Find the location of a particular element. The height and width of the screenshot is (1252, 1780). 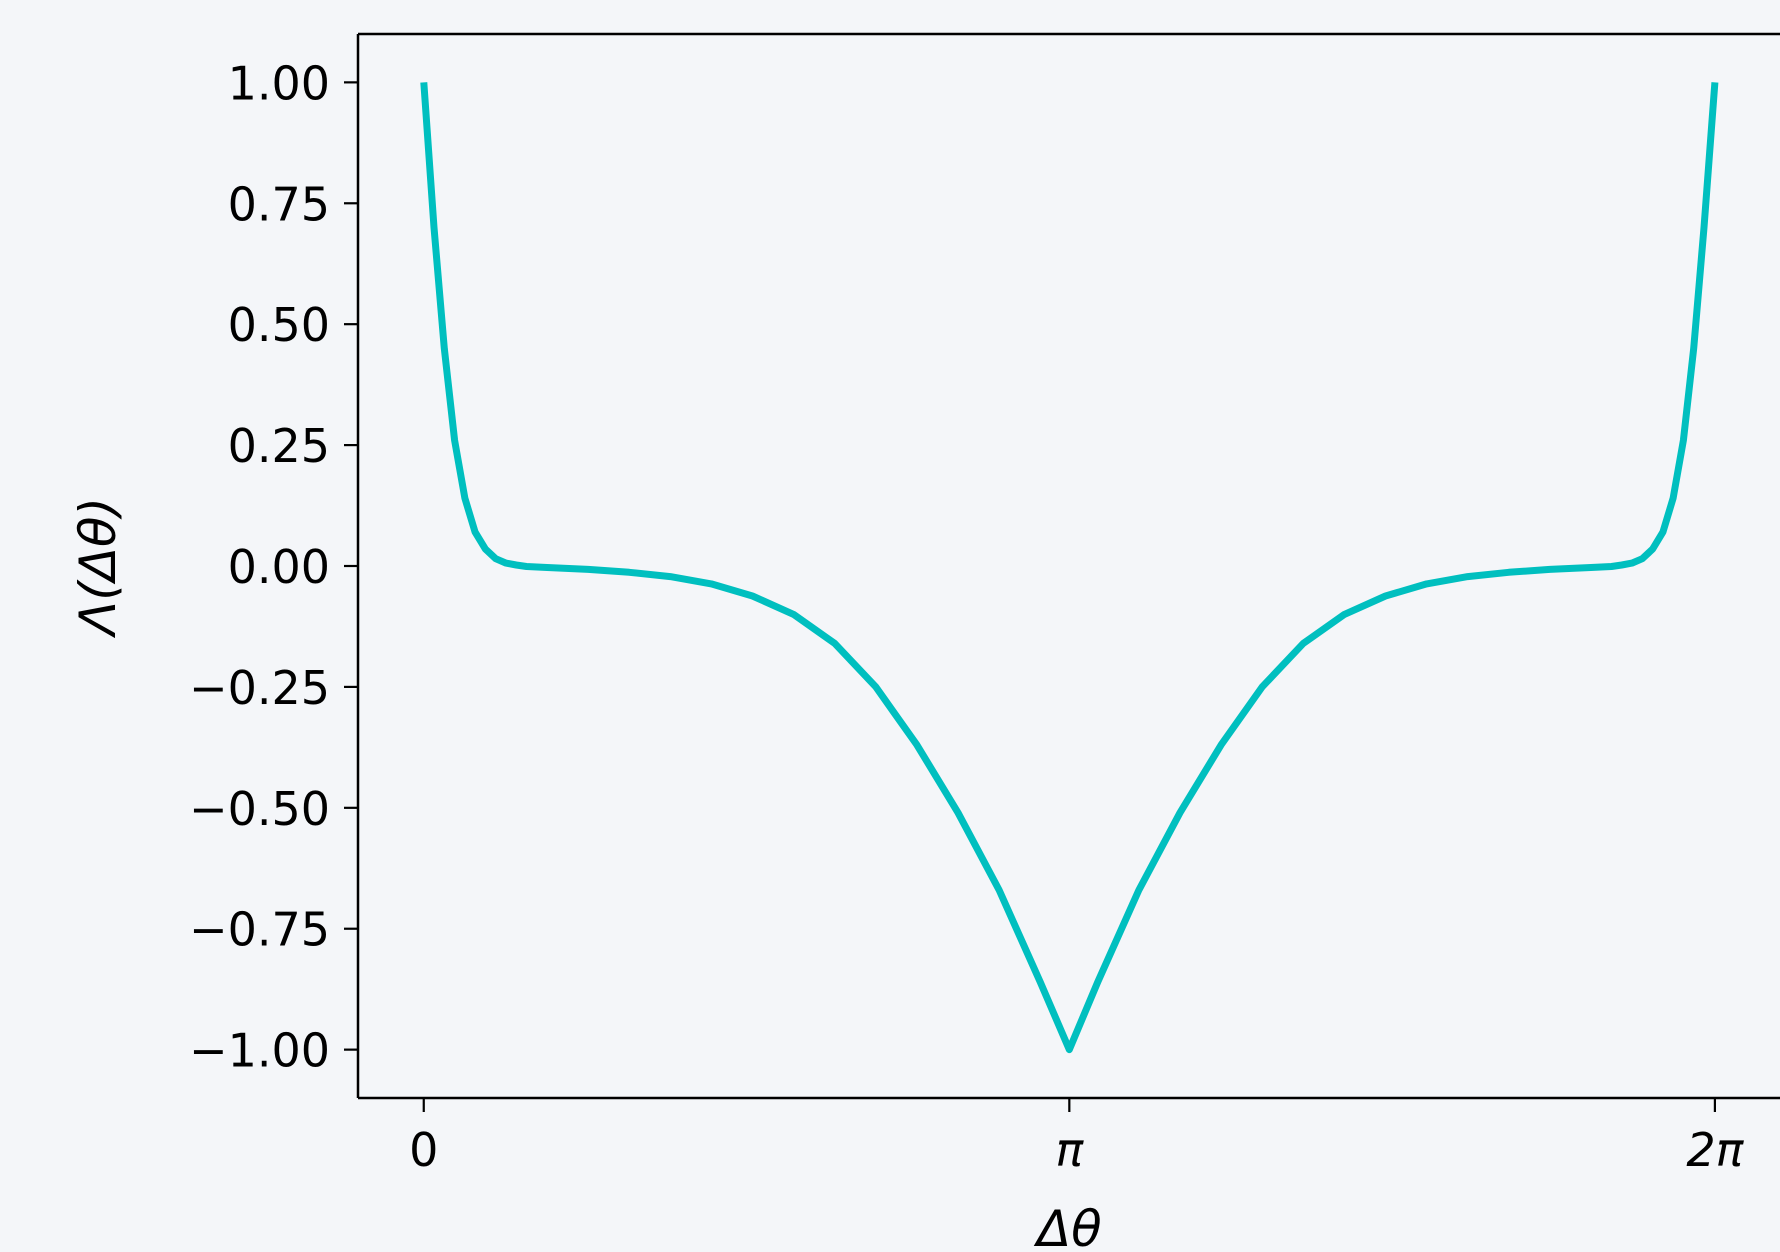

y-tick-label: 0.50 is located at coordinates (279, 325).